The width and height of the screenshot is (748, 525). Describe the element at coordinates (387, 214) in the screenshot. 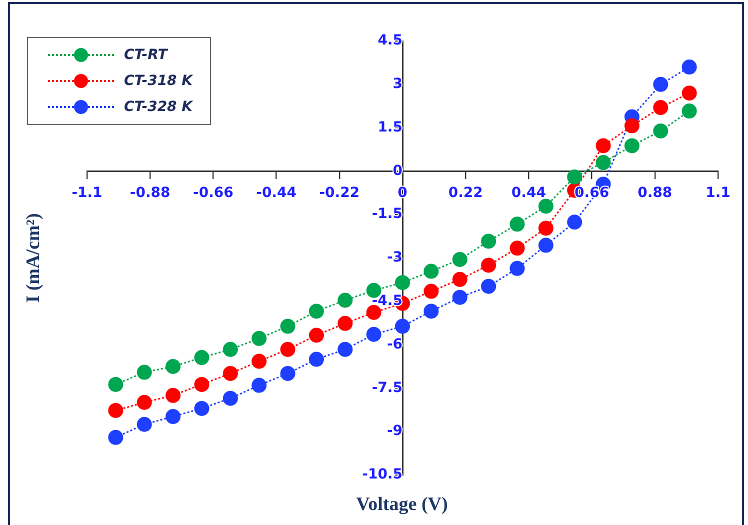

I see `y-tick-label: -1.5` at that location.